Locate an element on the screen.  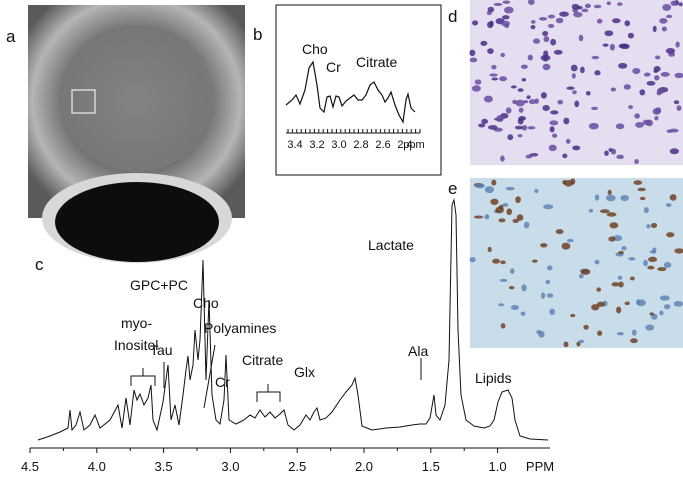
tick-label: 2.0 is located at coordinates (364, 466).